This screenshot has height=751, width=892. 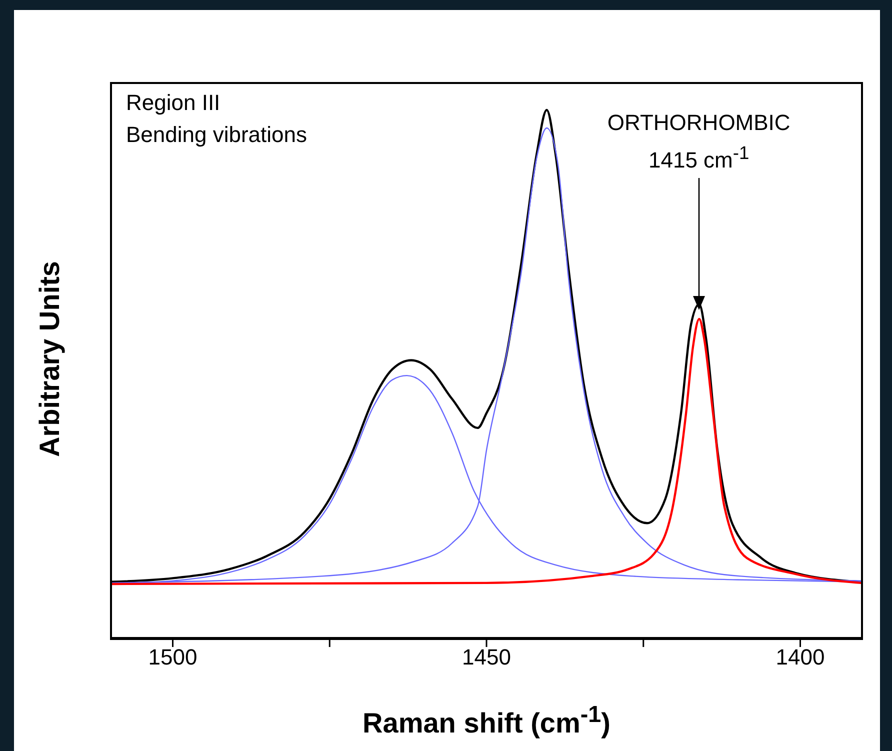 What do you see at coordinates (217, 135) in the screenshot?
I see `annotation: Bending vibrations` at bounding box center [217, 135].